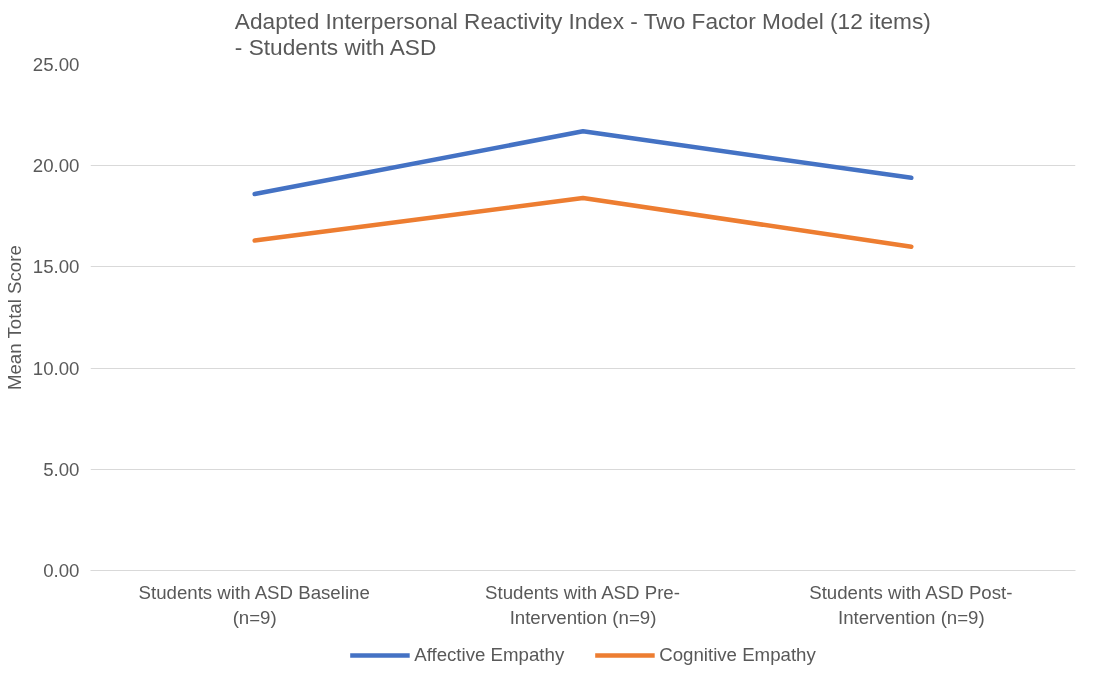 This screenshot has width=1103, height=693. I want to click on x-tick-label: Students with ASD Post-Intervention (n=9), so click(911, 604).